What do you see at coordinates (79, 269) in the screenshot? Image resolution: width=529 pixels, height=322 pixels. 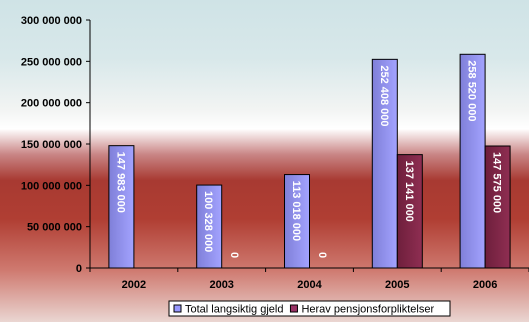 I see `y-tick-label: 0` at bounding box center [79, 269].